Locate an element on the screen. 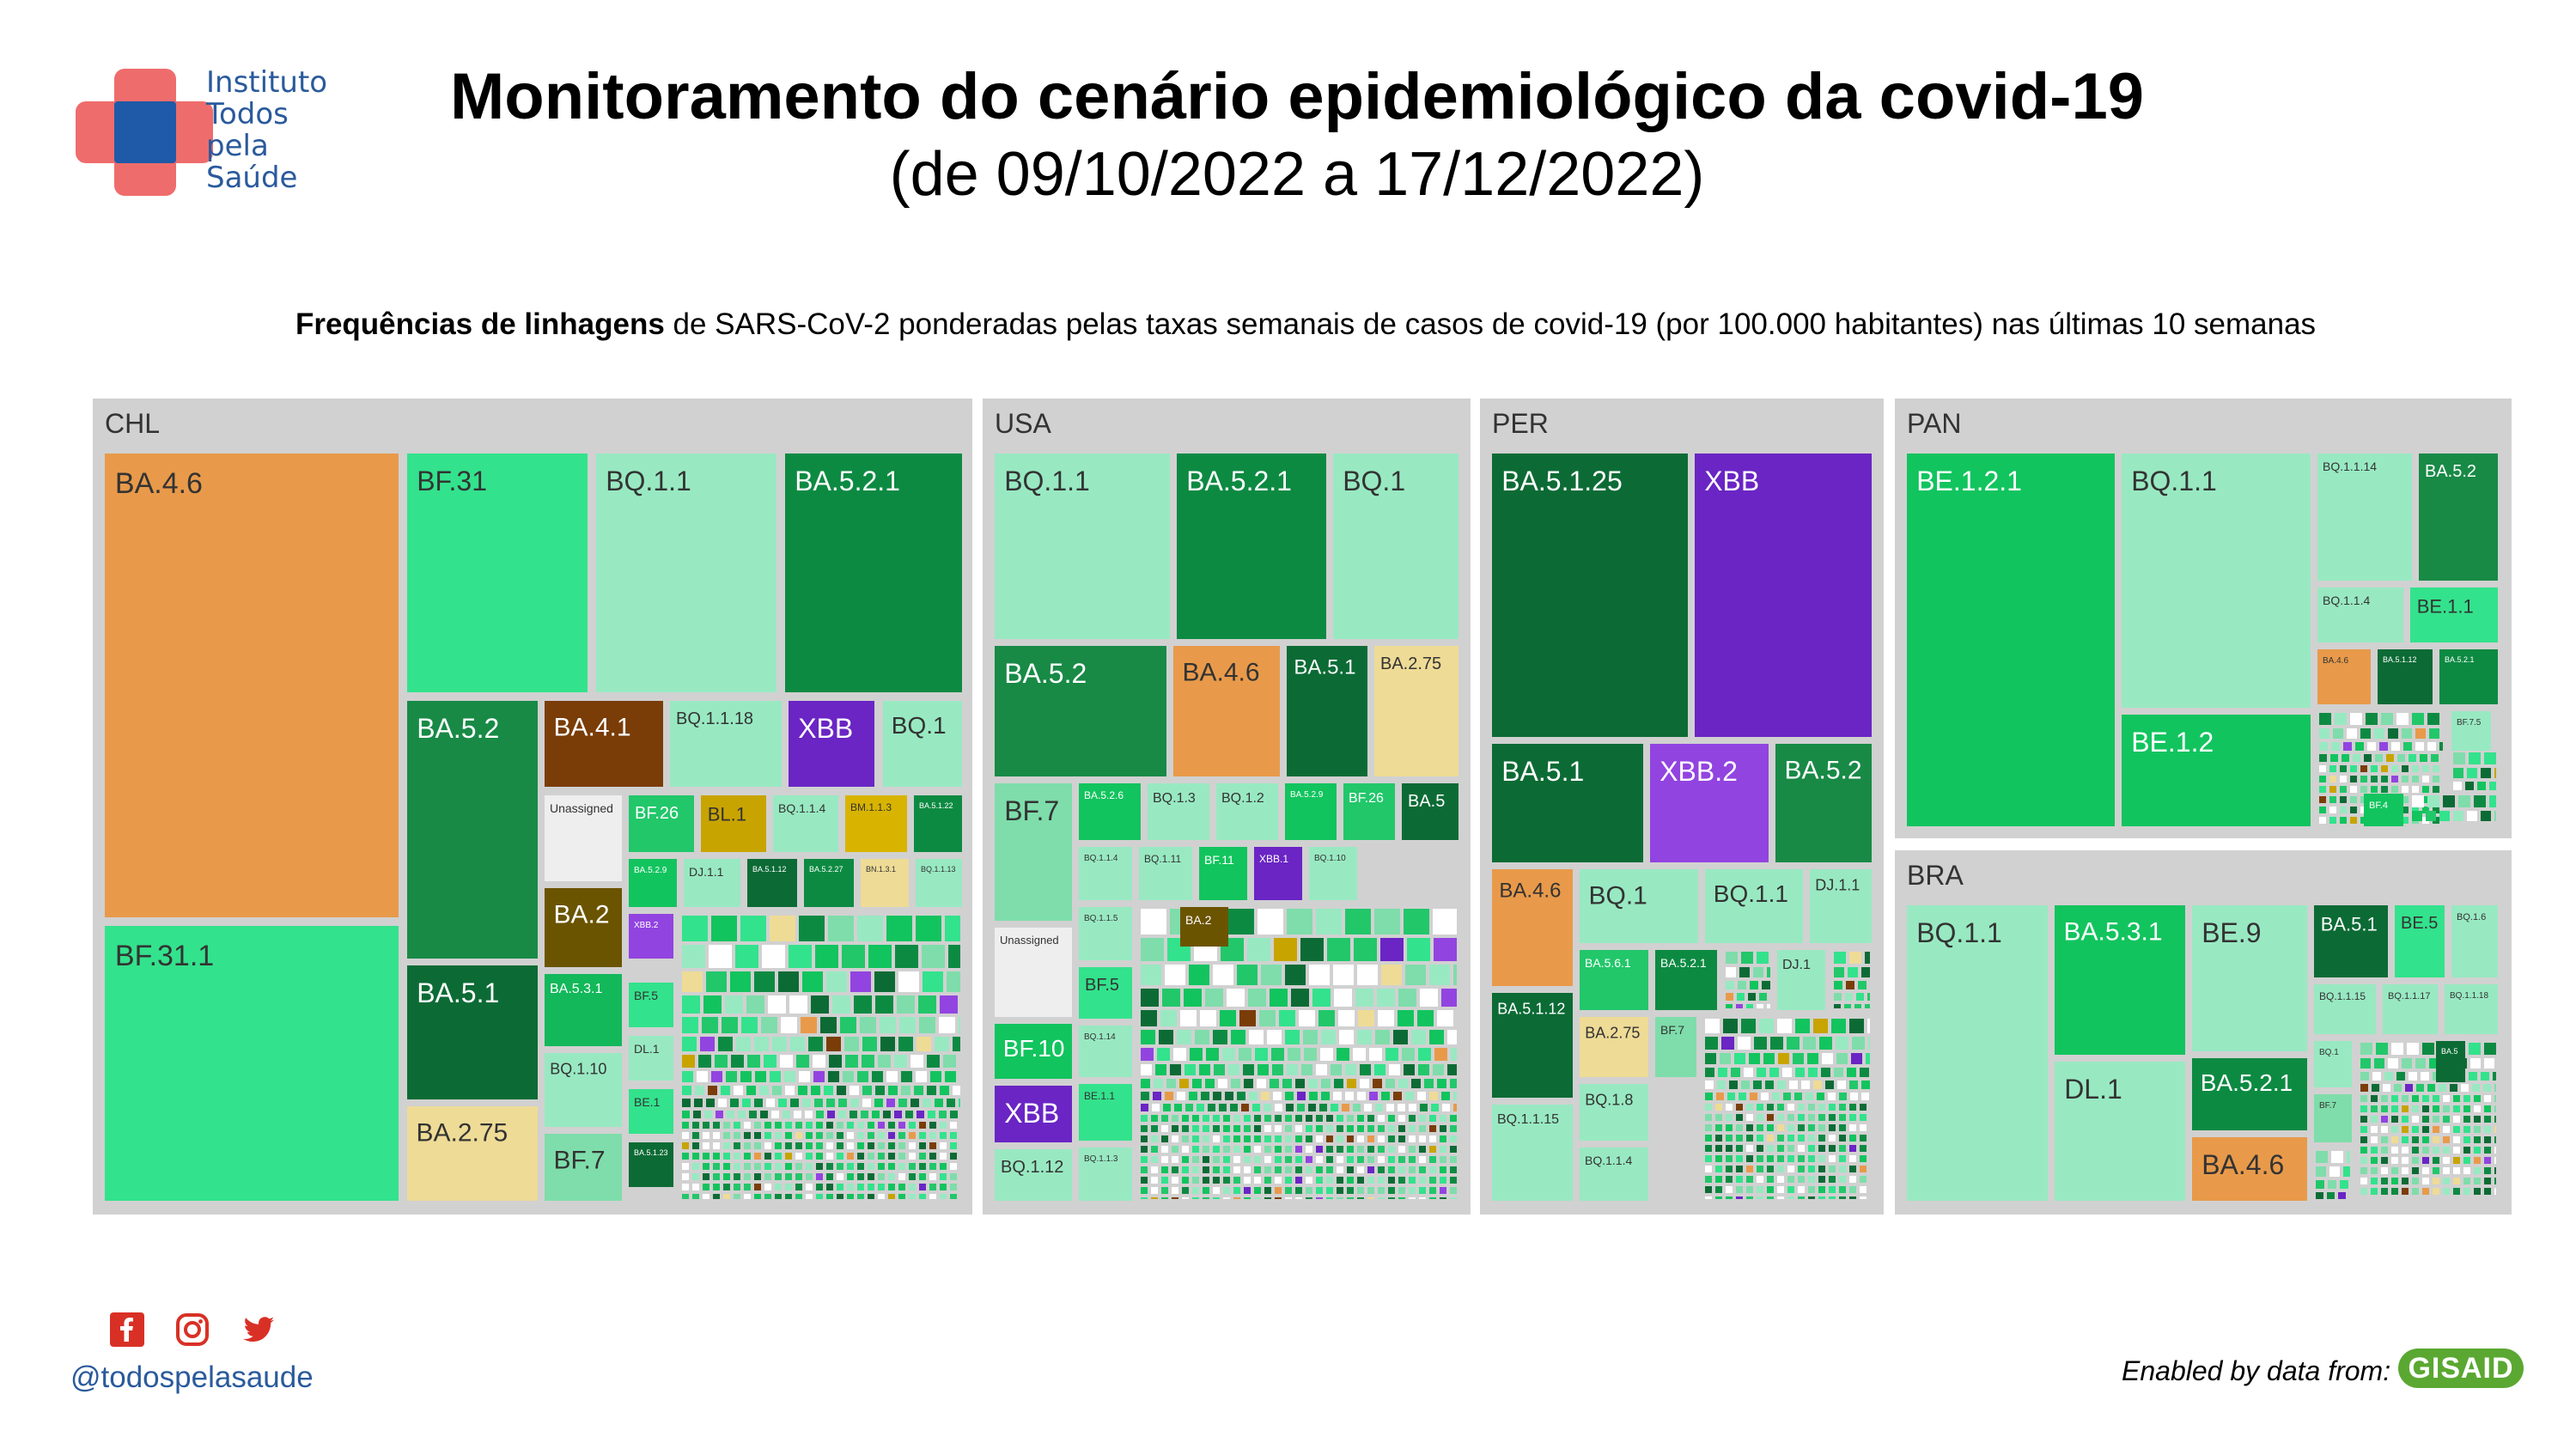 The image size is (2576, 1449). tile-label-chl-bf-26: BF.26 is located at coordinates (657, 813).